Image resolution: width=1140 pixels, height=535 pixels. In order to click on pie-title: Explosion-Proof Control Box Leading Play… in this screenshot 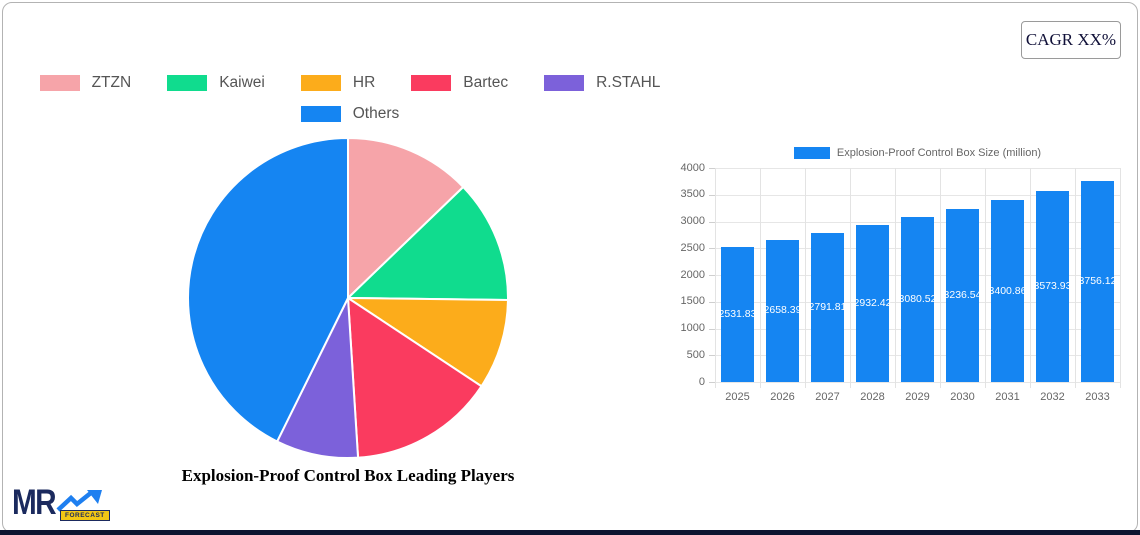, I will do `click(348, 475)`.